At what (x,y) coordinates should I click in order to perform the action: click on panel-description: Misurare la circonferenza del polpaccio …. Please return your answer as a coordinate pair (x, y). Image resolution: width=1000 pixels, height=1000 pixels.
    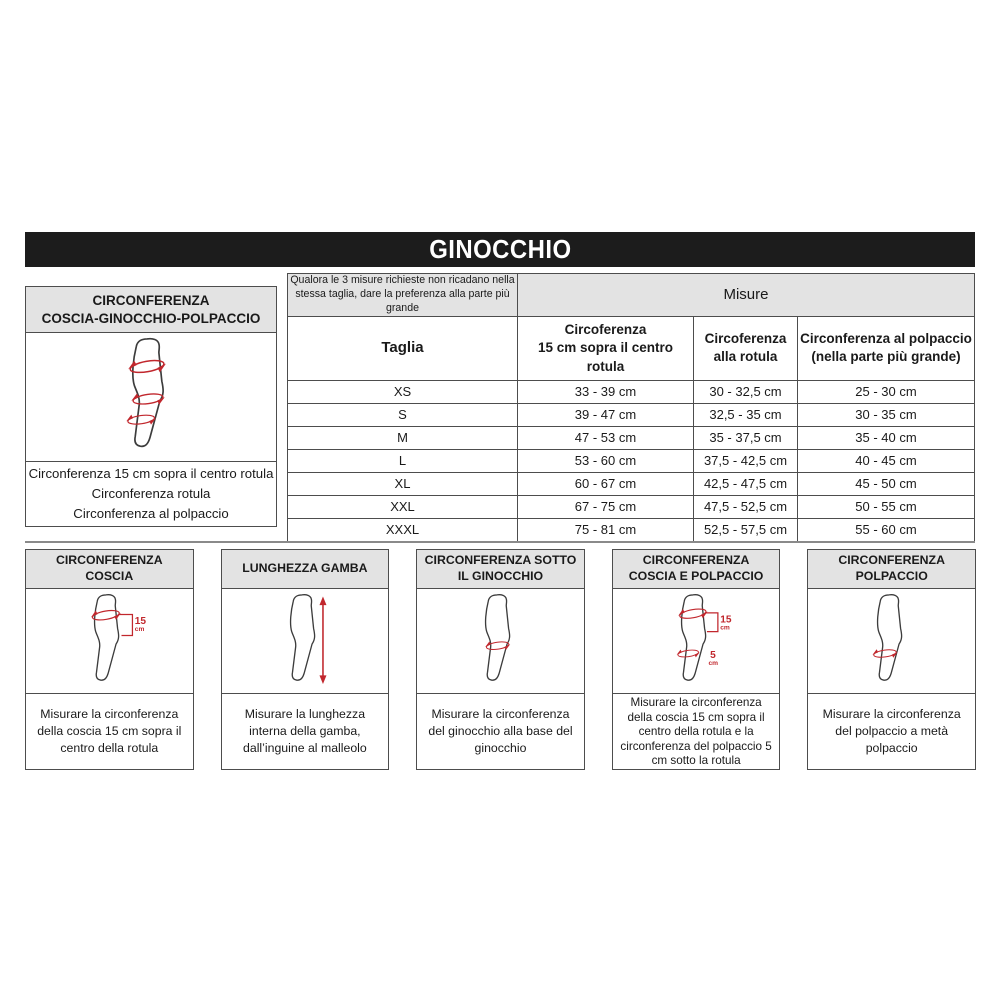
    Looking at the image, I should click on (891, 731).